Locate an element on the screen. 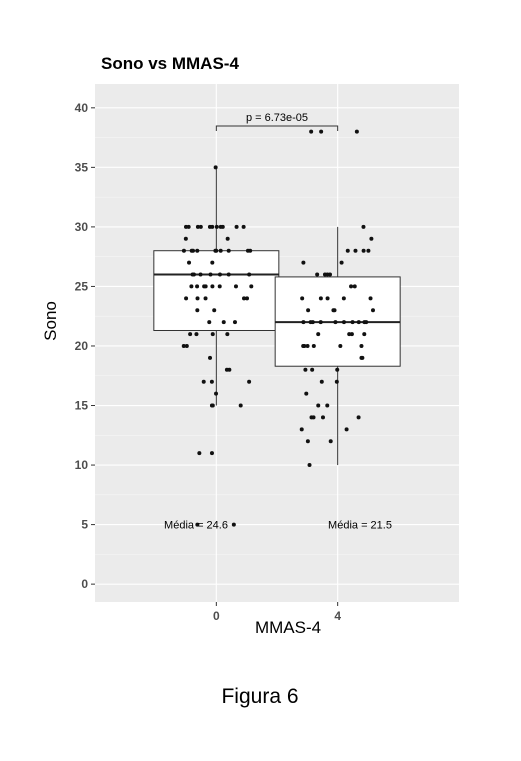 This screenshot has height=761, width=521. bracket-line is located at coordinates (277, 128).